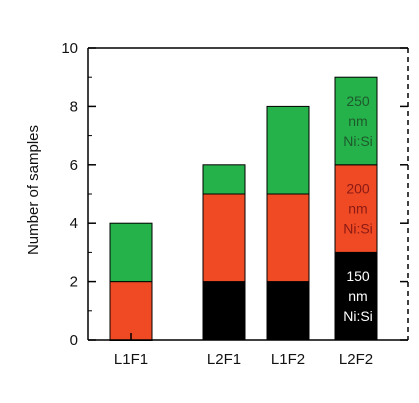 This screenshot has height=403, width=419. I want to click on y-tick-label-6: 6, so click(74, 165).